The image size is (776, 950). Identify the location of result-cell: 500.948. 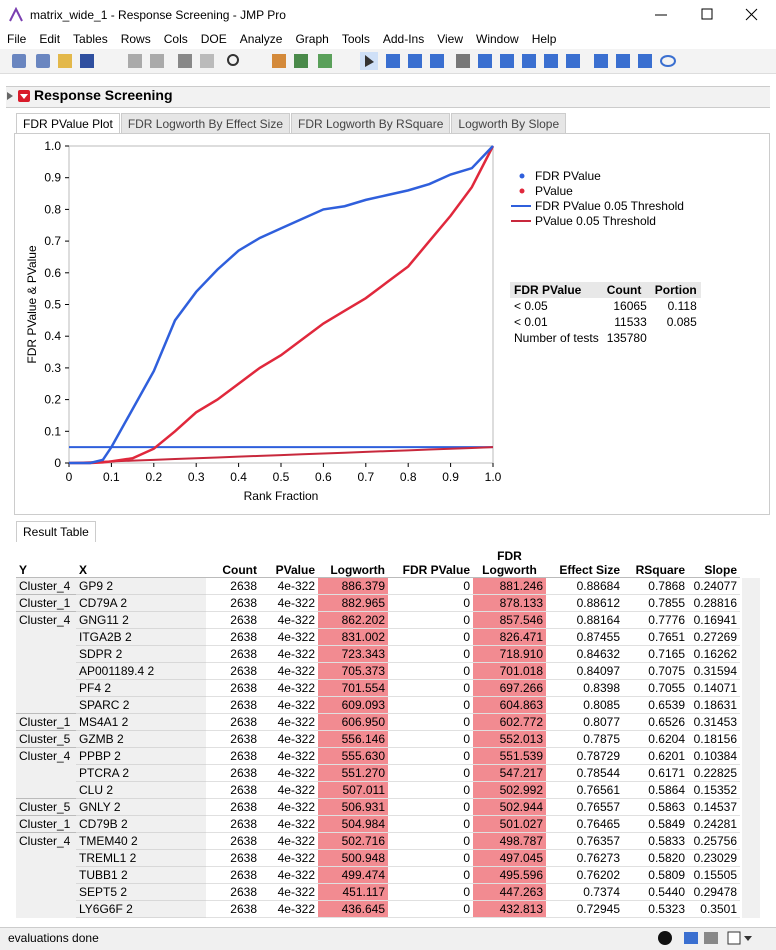
(353, 858).